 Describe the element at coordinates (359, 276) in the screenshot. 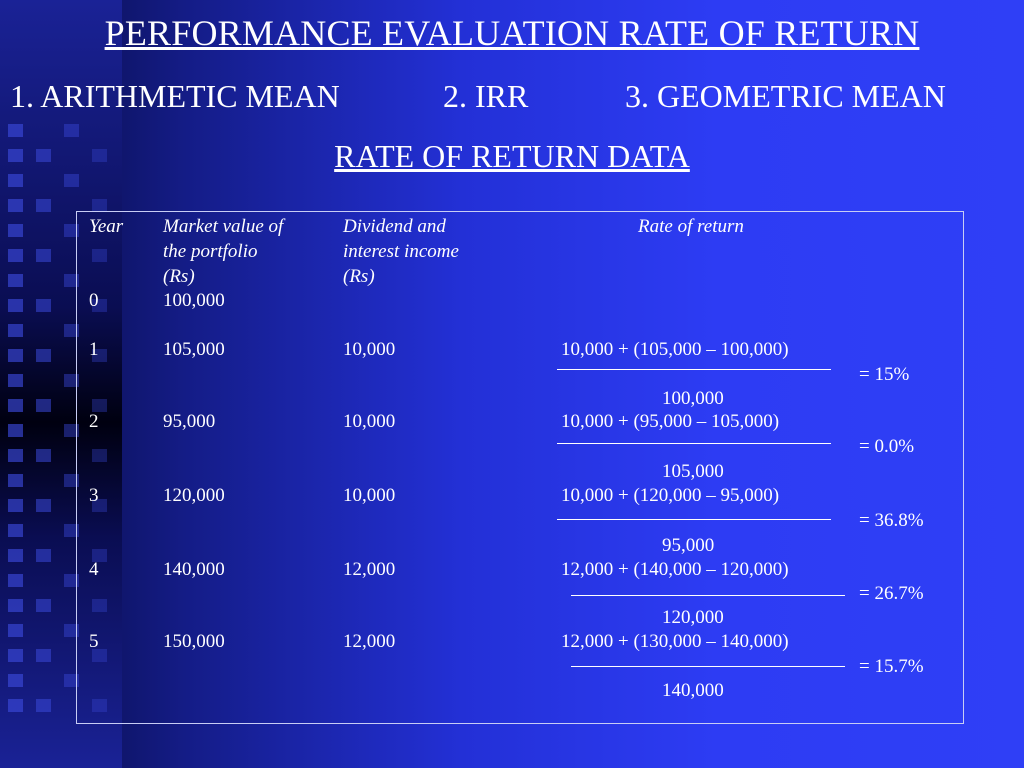

I see `header-dividend-line3: (Rs)` at that location.